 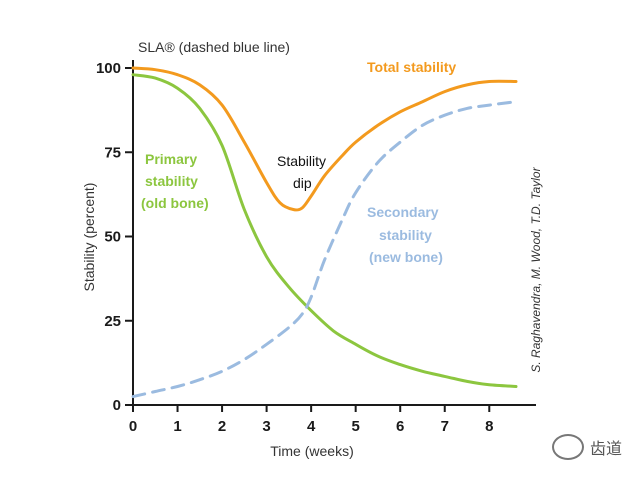 I want to click on watermark: 齿道, so click(x=586, y=447).